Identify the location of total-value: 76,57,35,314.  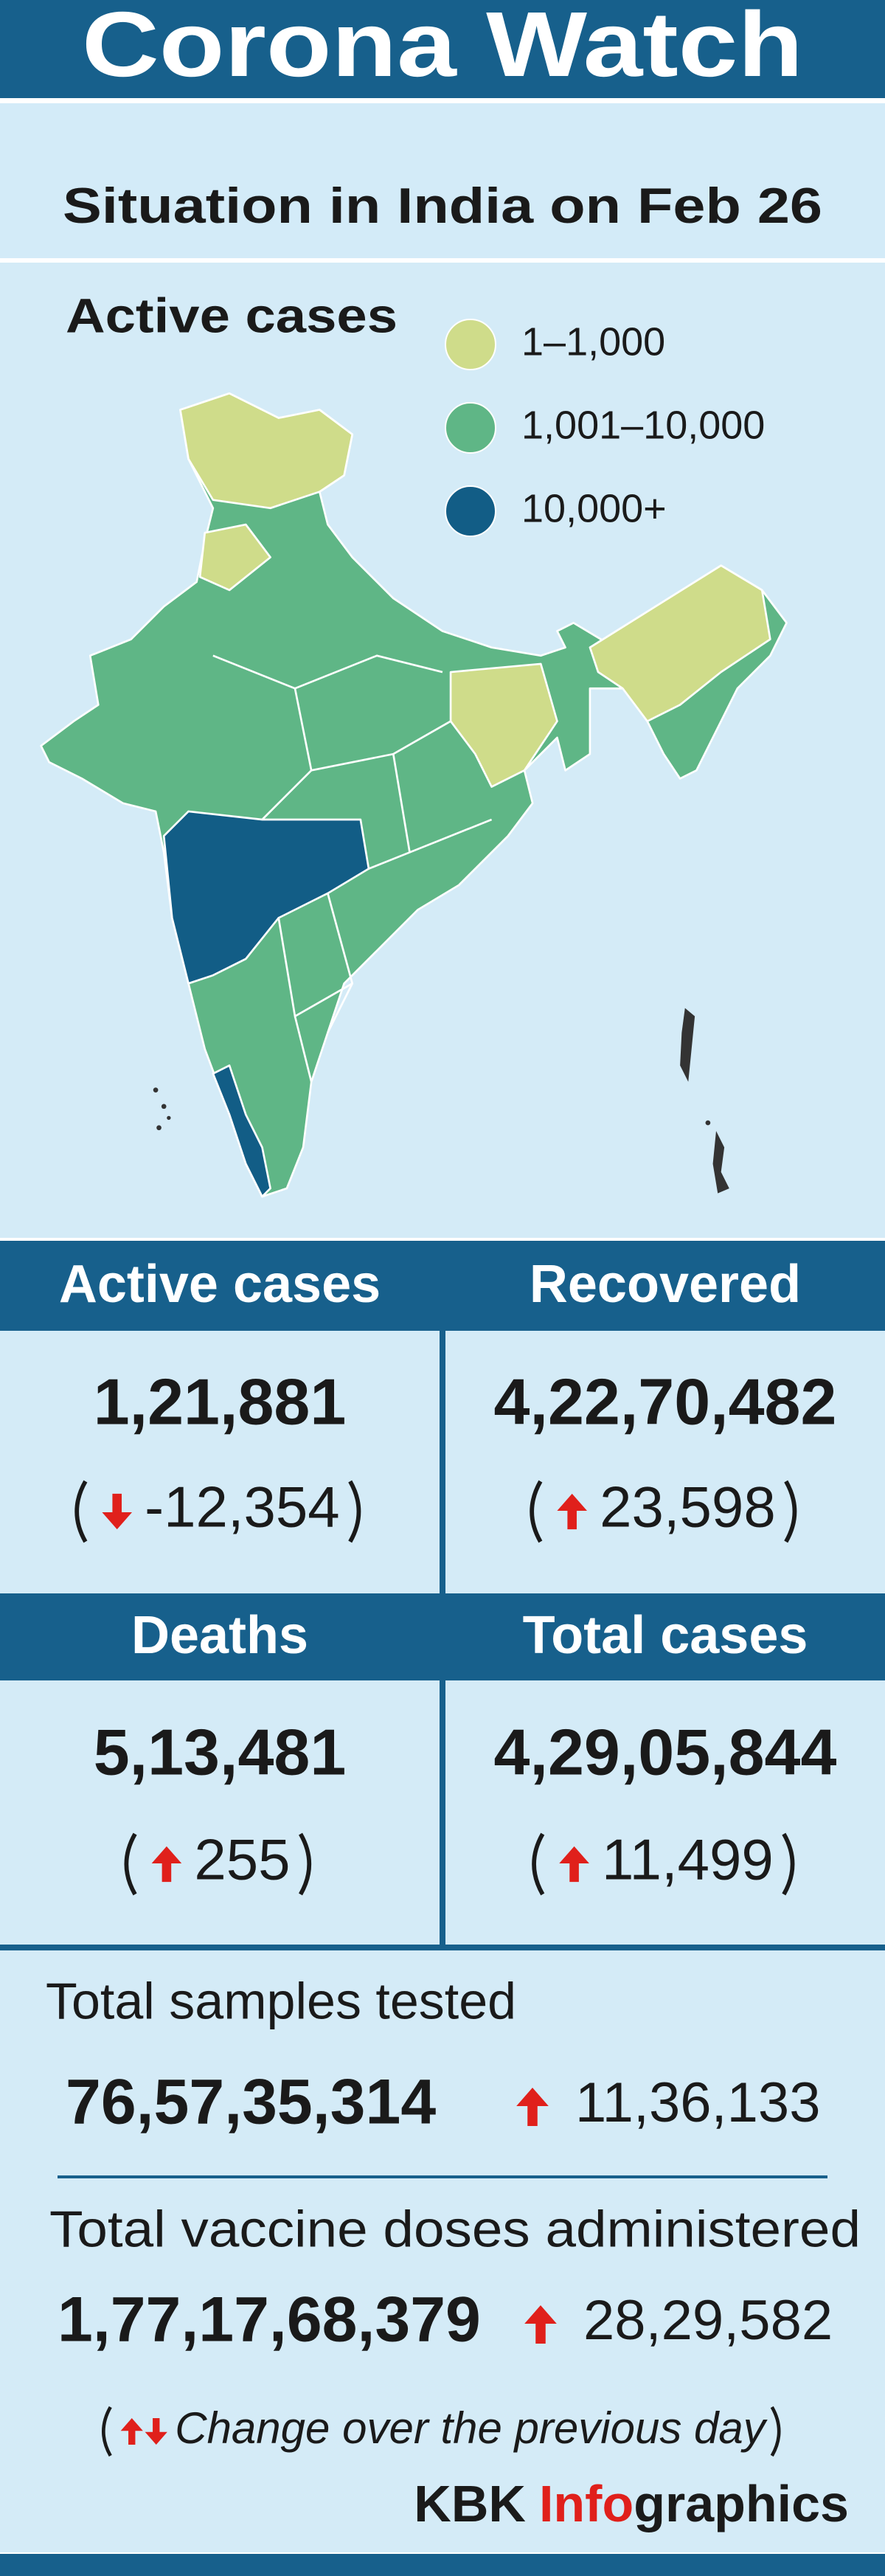
(251, 2102).